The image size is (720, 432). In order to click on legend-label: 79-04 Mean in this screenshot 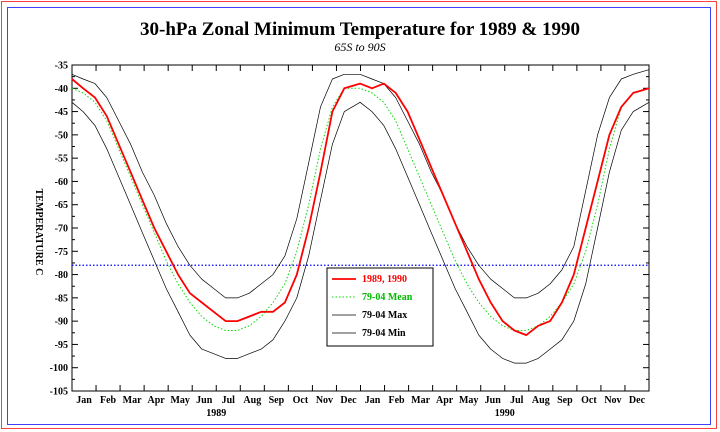, I will do `click(387, 297)`.